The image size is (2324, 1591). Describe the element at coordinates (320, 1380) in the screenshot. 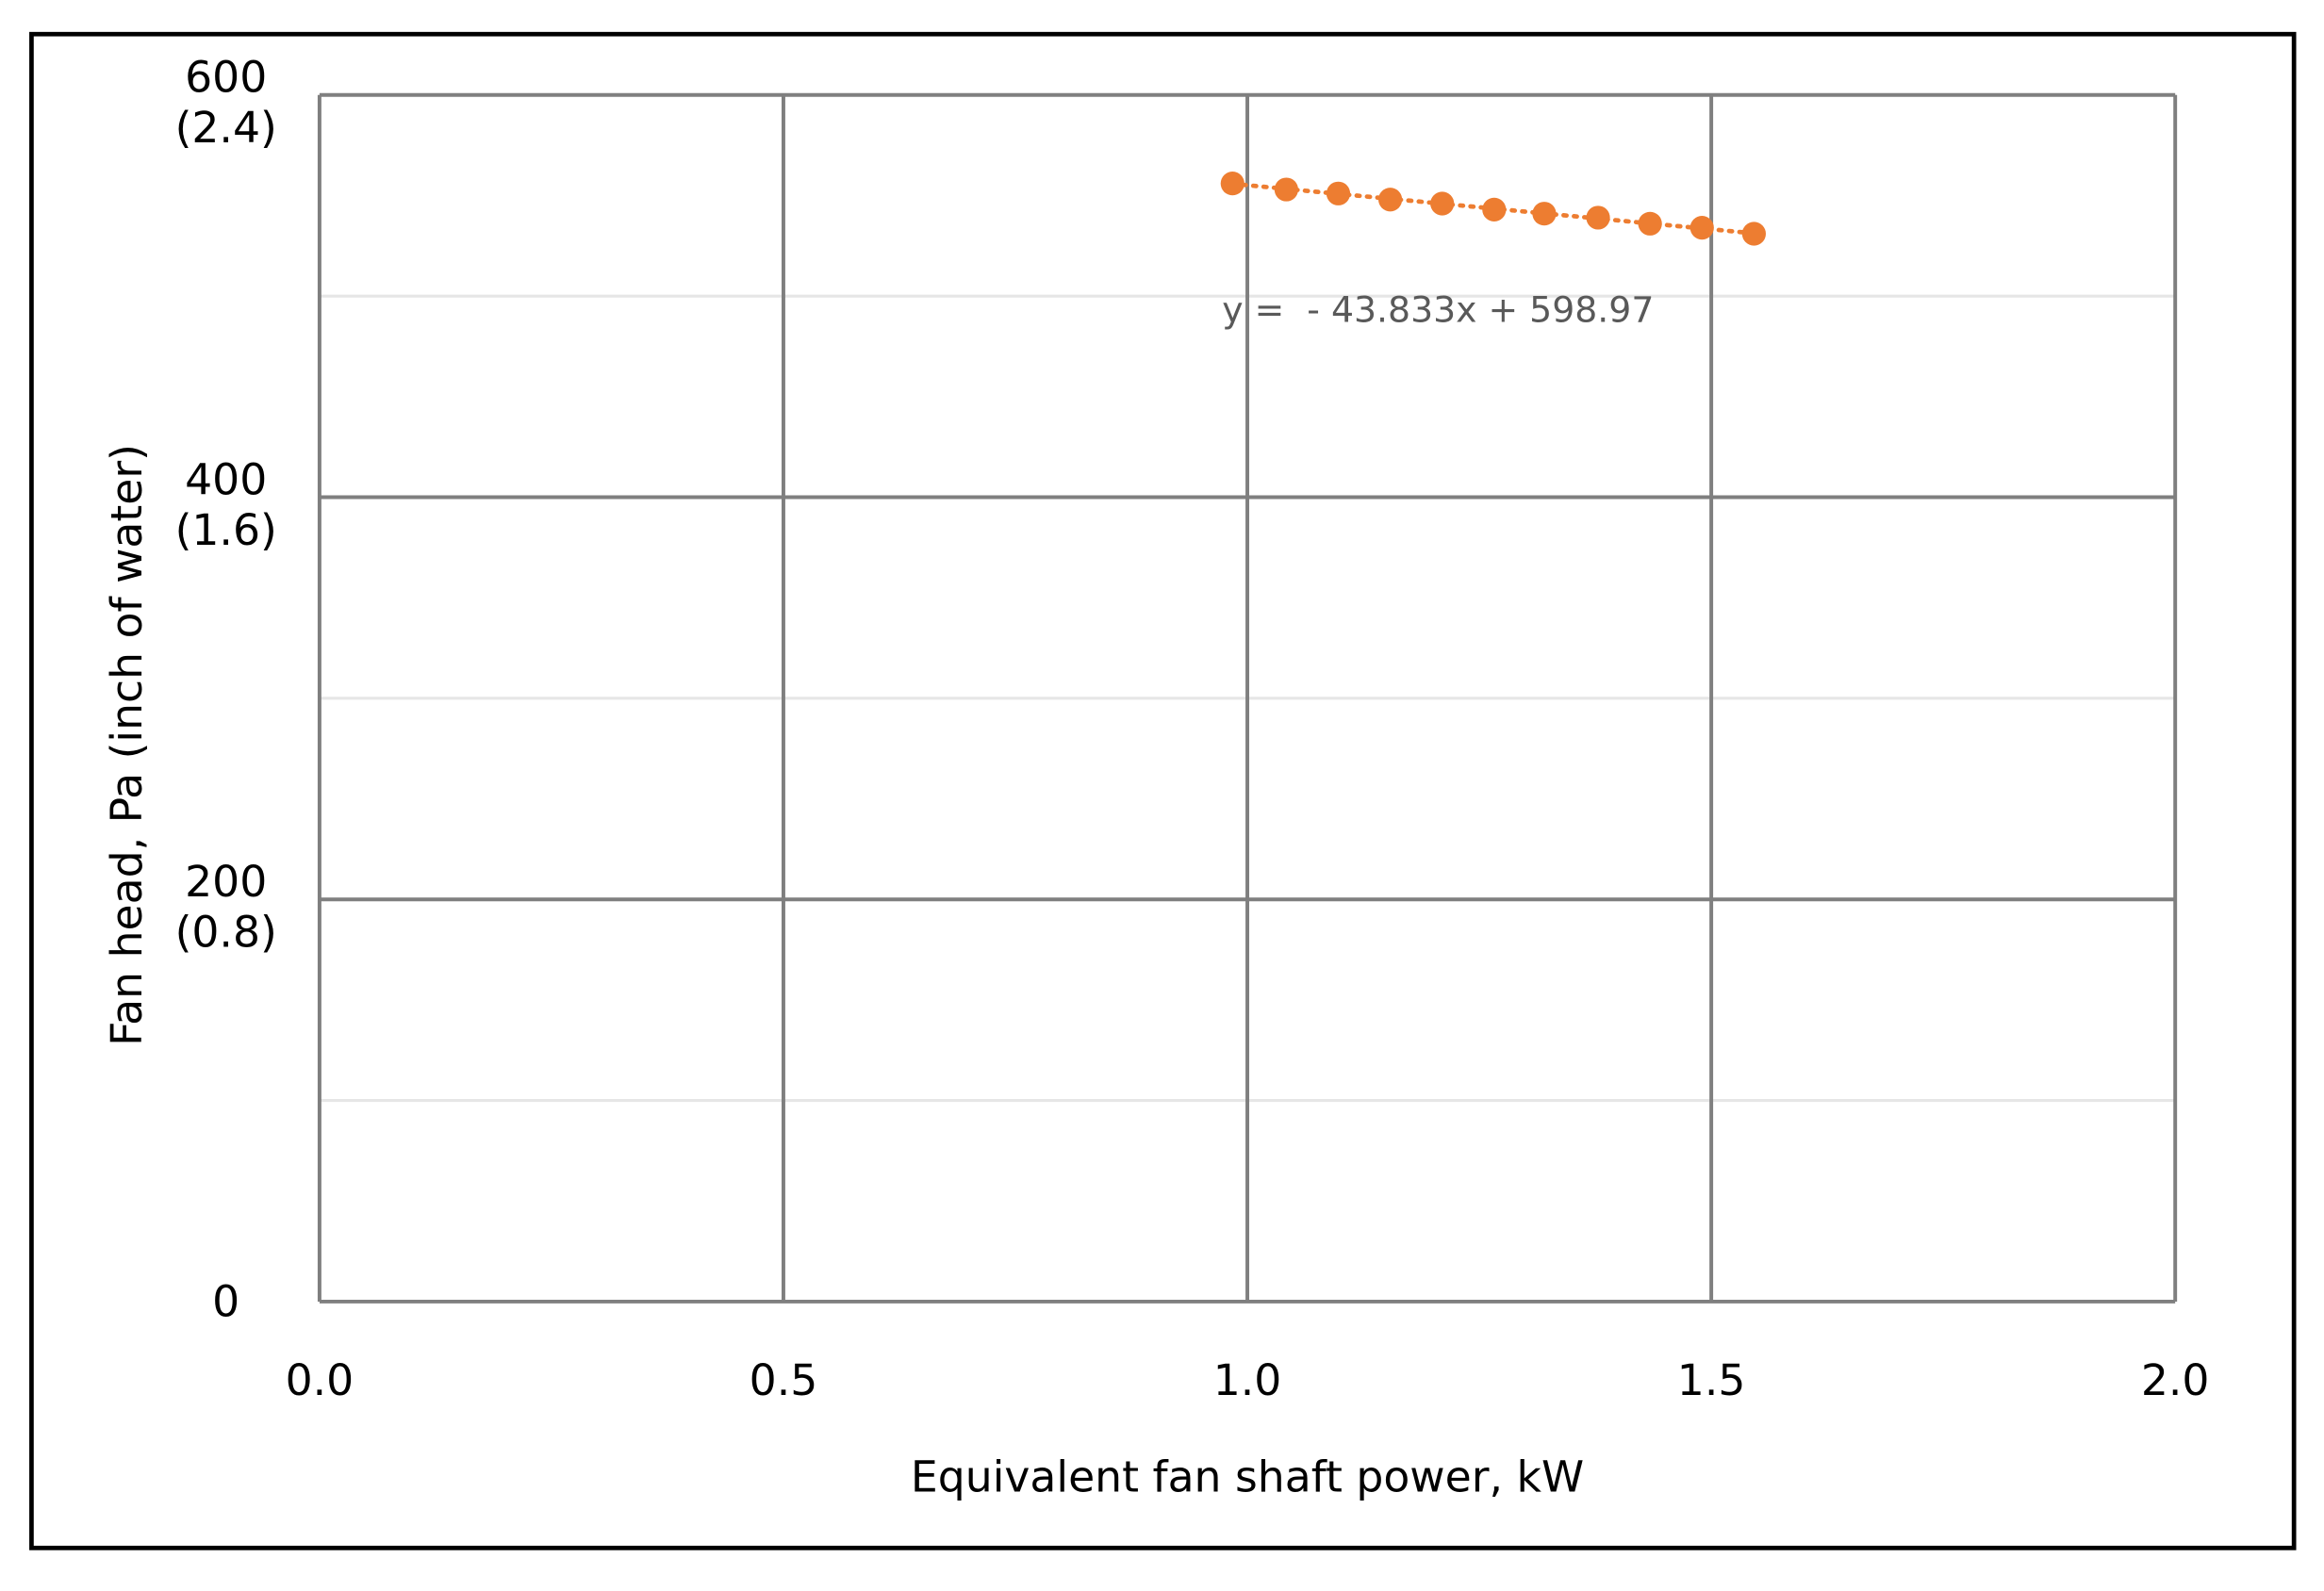

I see `x-tick-label: 0.0` at that location.